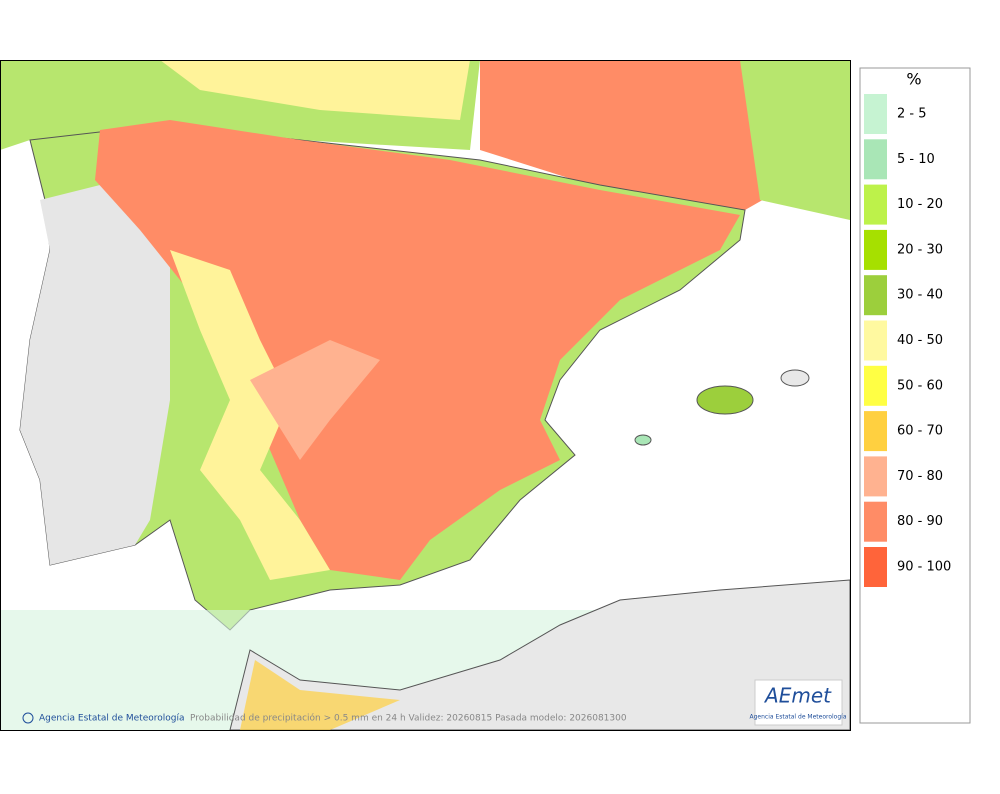 The height and width of the screenshot is (794, 1000). Describe the element at coordinates (112, 719) in the screenshot. I see `credit: Agencia Estatal de Meteorología` at that location.